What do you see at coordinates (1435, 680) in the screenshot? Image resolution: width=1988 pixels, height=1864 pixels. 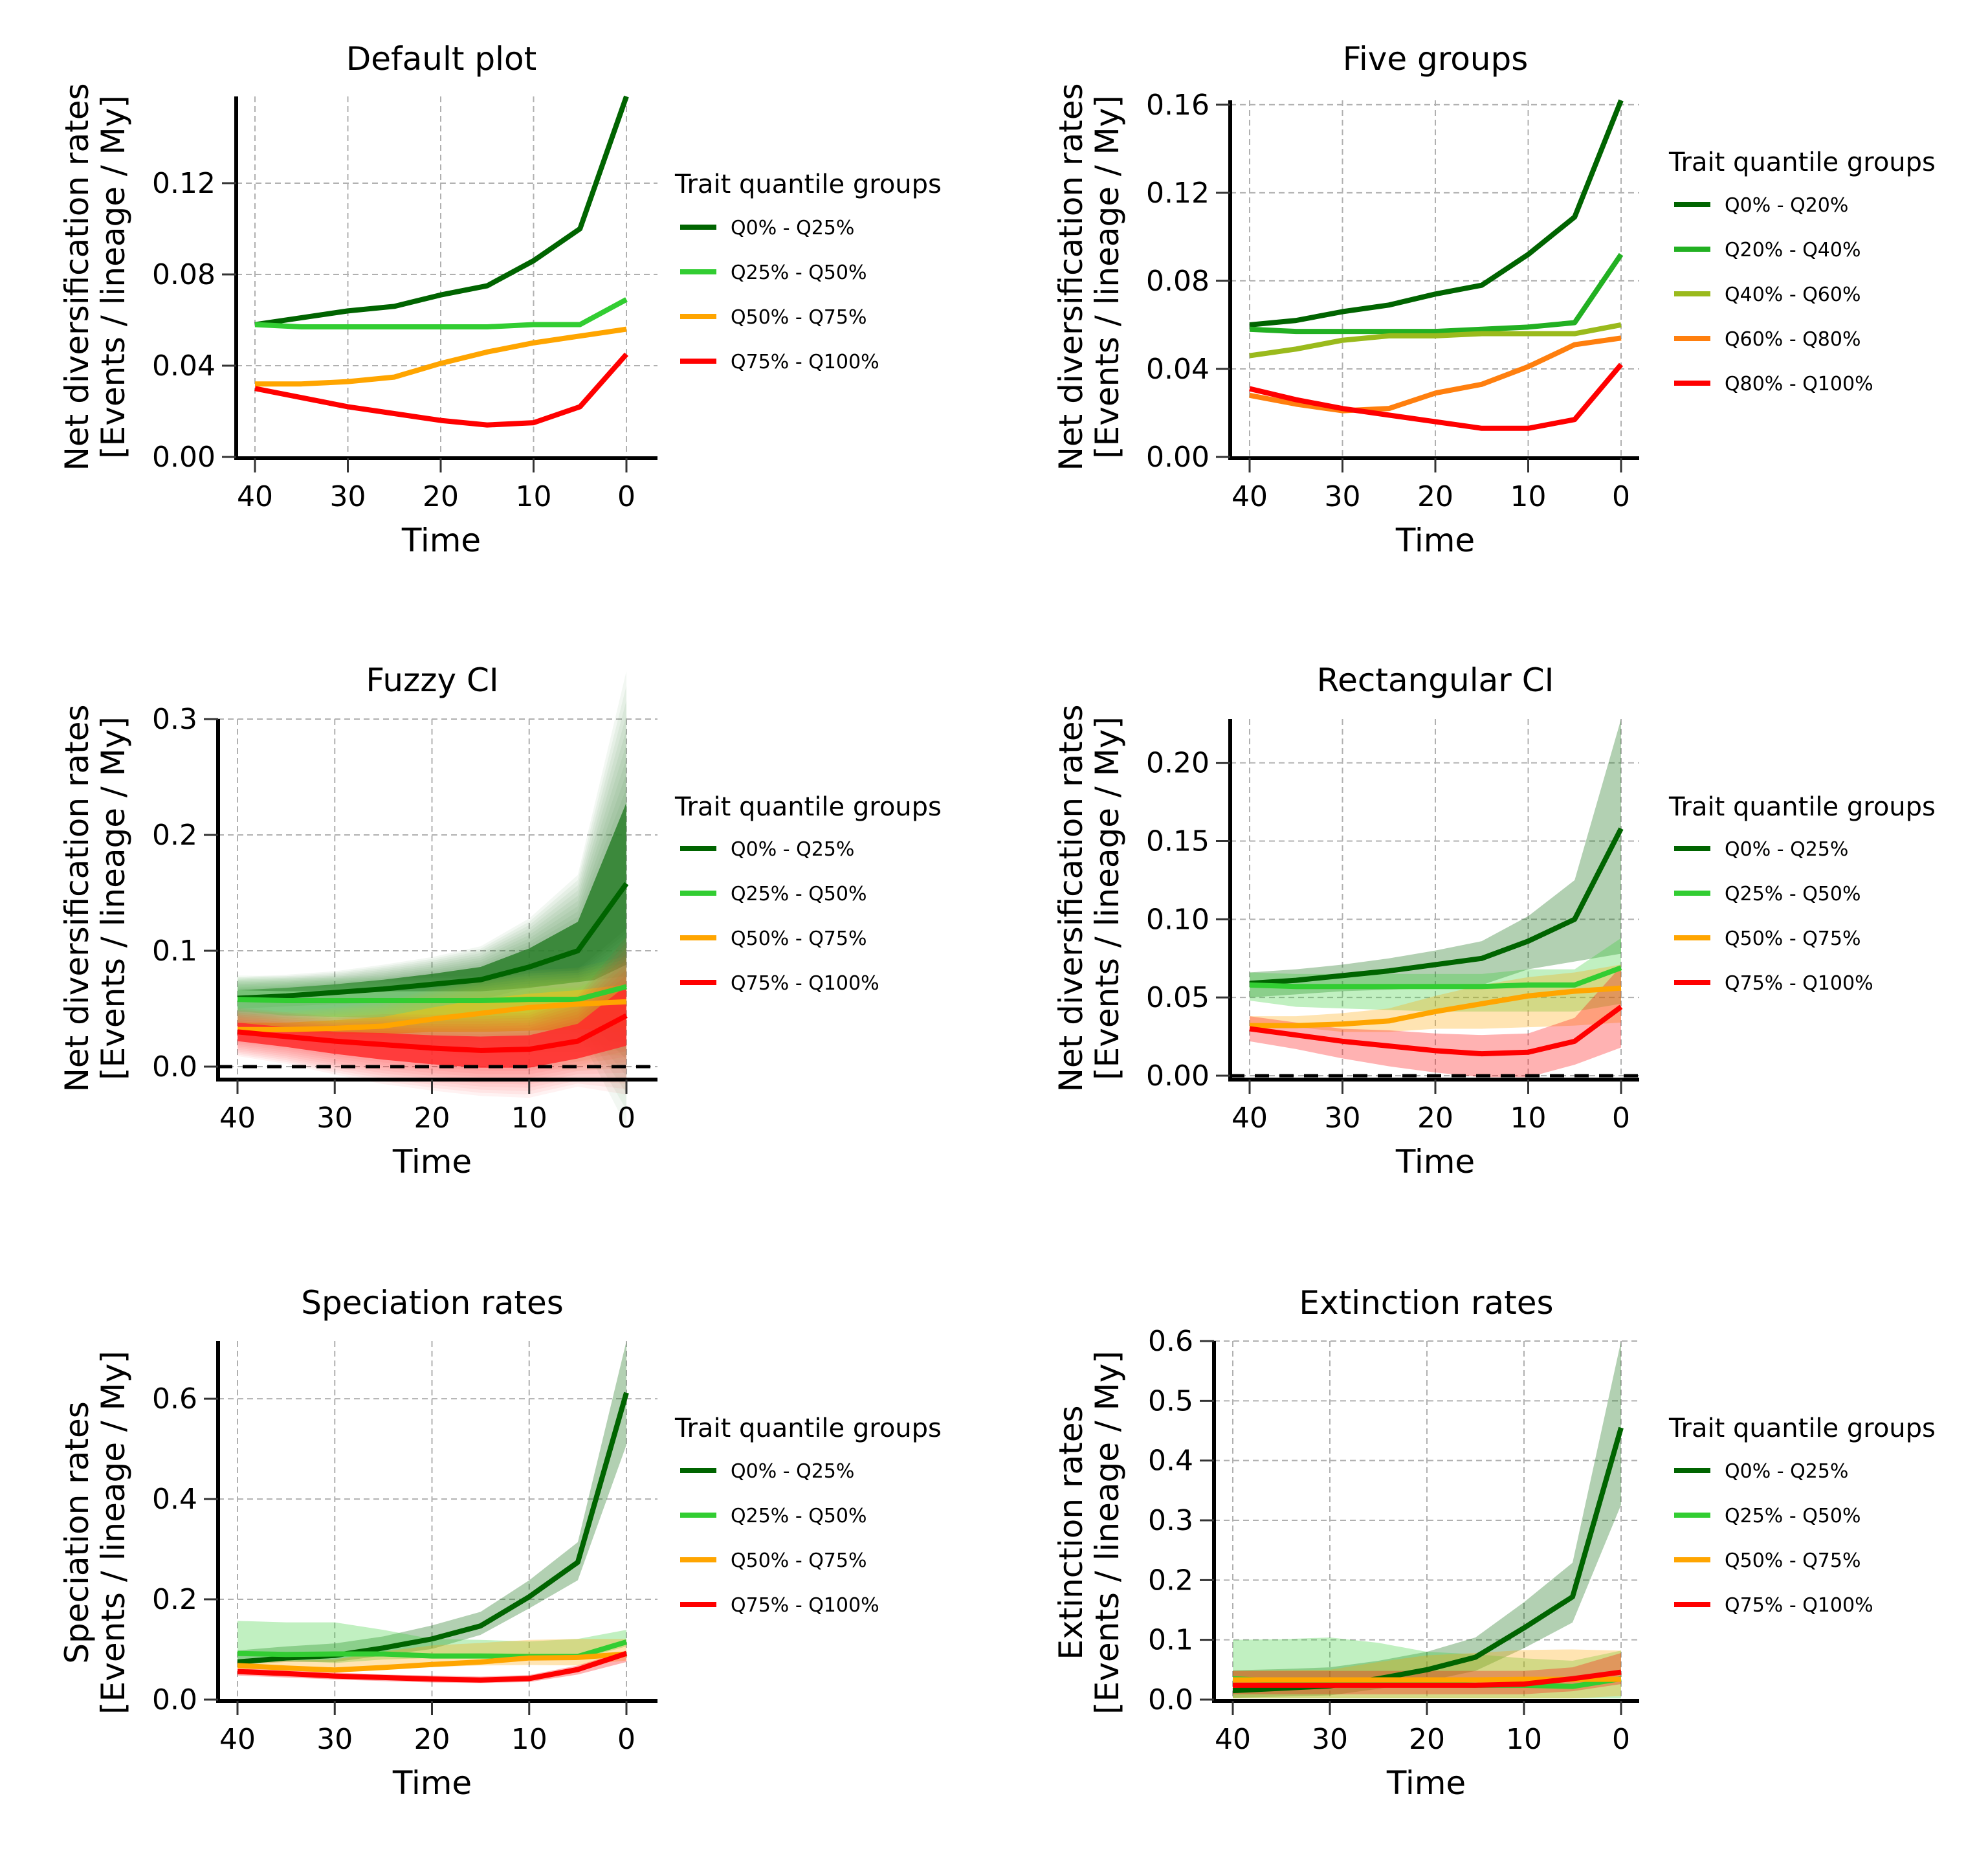 I see `panel-title: Rectangular CI` at bounding box center [1435, 680].